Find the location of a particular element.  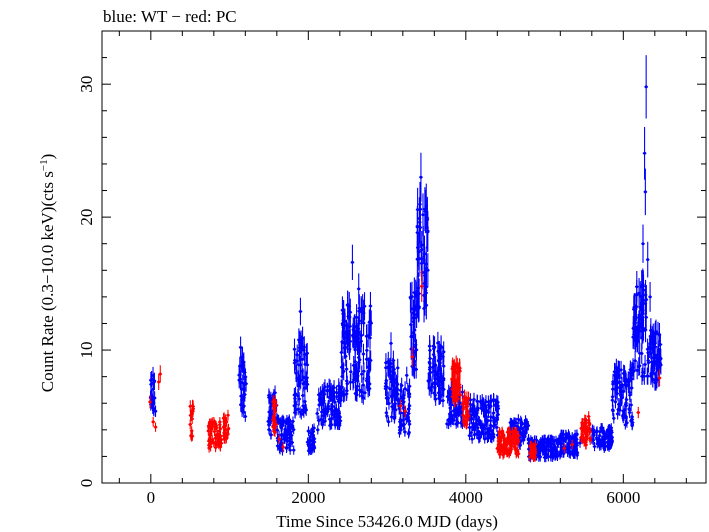

y-tick-label: 10 is located at coordinates (86, 350).